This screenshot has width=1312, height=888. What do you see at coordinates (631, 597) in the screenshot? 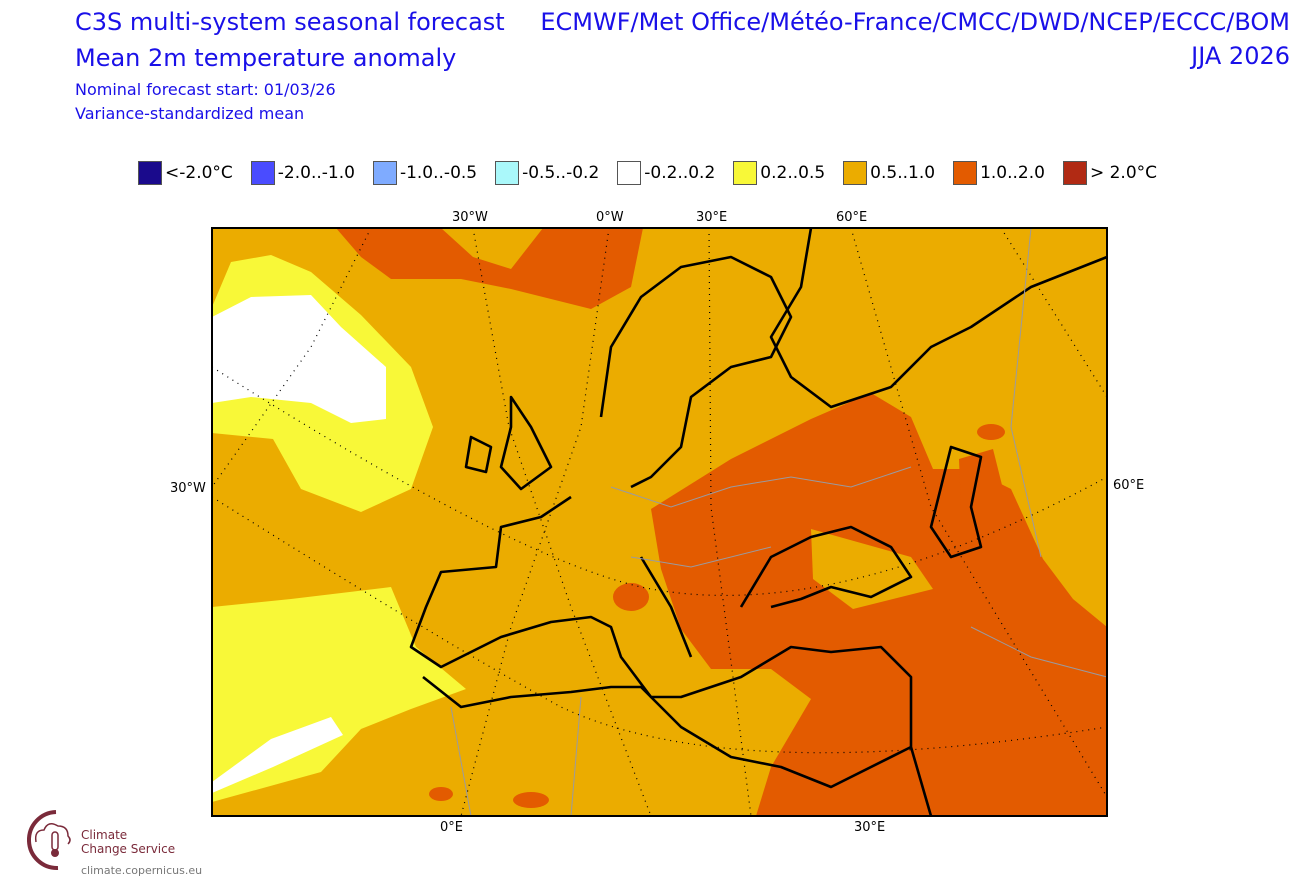
I see `red-region-med3` at bounding box center [631, 597].